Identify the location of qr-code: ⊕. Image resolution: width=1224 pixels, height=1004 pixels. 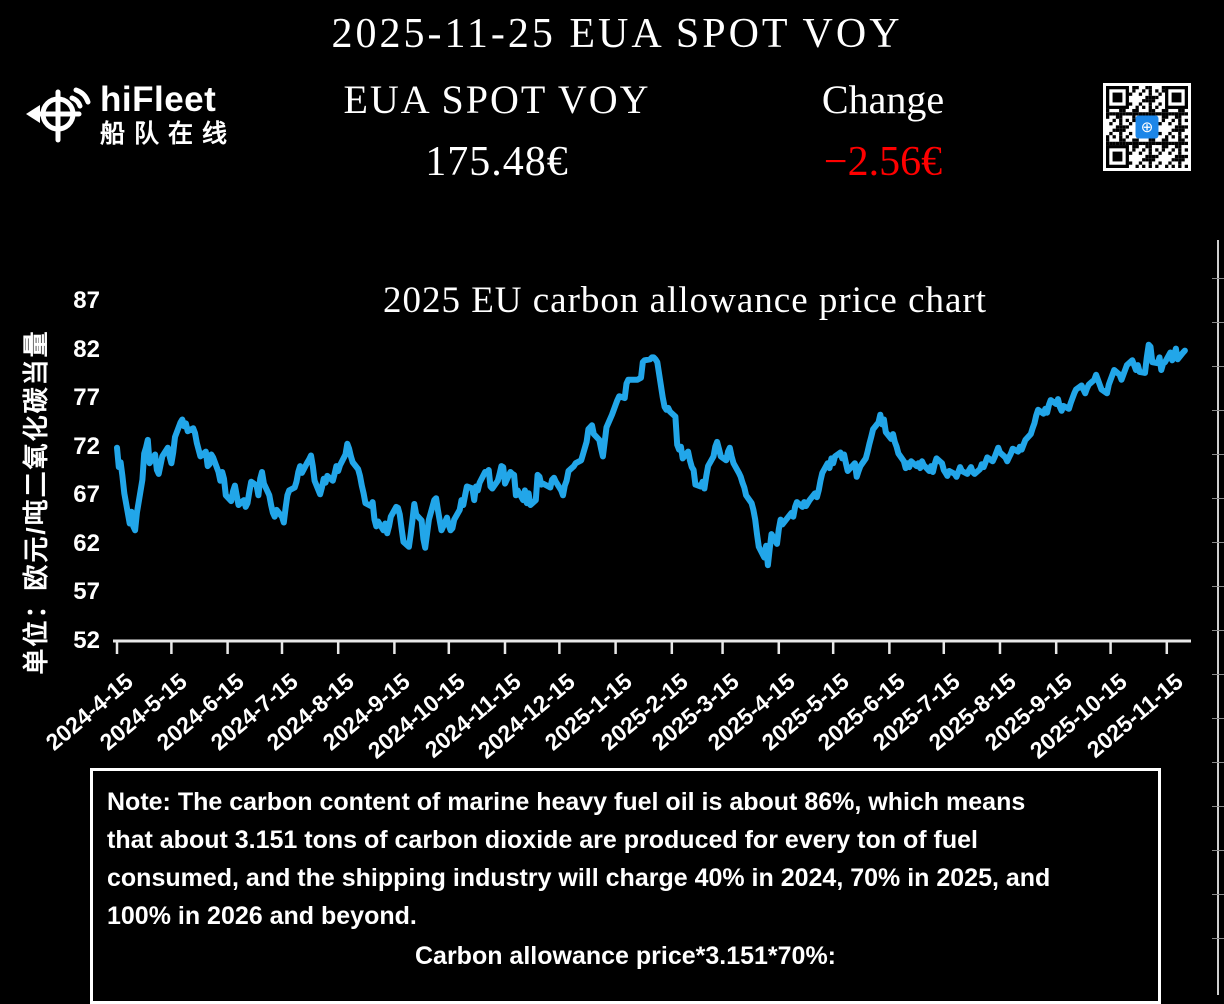
(1147, 127).